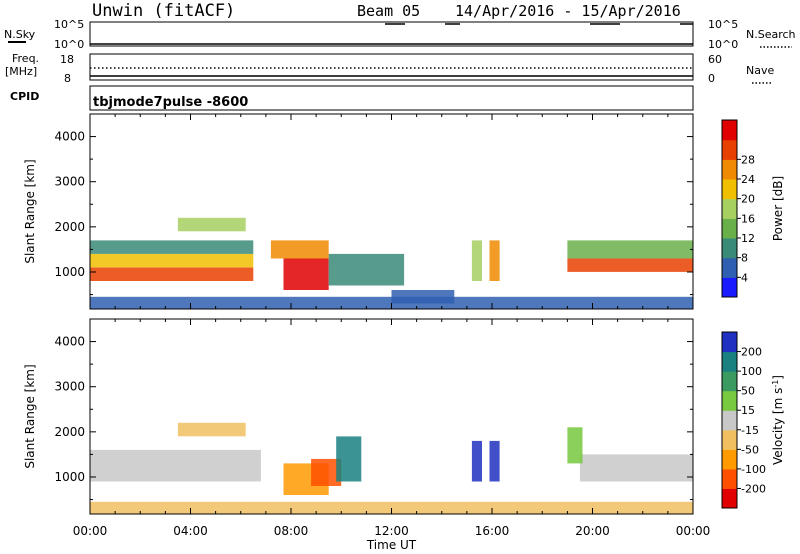 The image size is (800, 554). What do you see at coordinates (748, 218) in the screenshot?
I see `power-colorbar-tick-label: 16` at bounding box center [748, 218].